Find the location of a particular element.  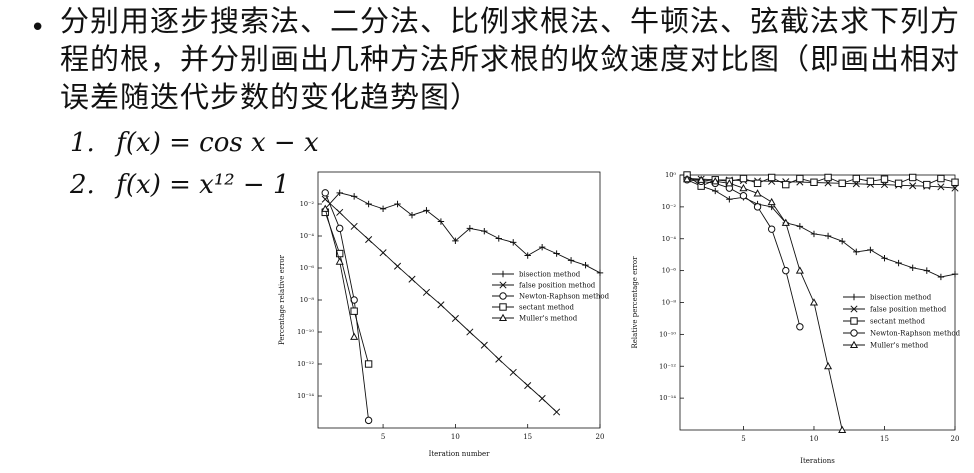

equation-2: 2. f(x) = x¹² − 1 is located at coordinates (180, 185).